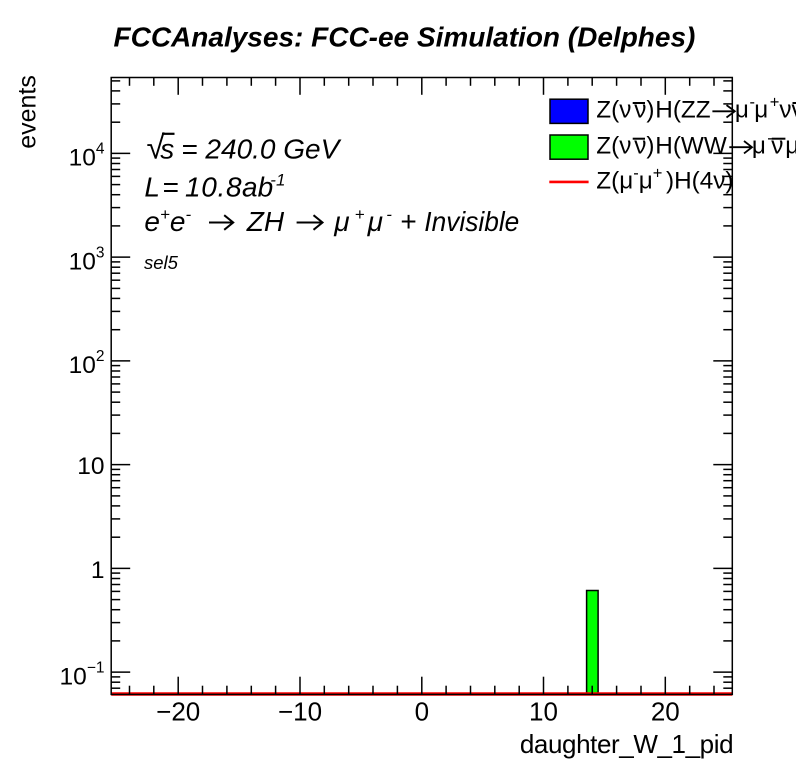  I want to click on svg-text: daughter_W_1_pid, so click(626, 744).